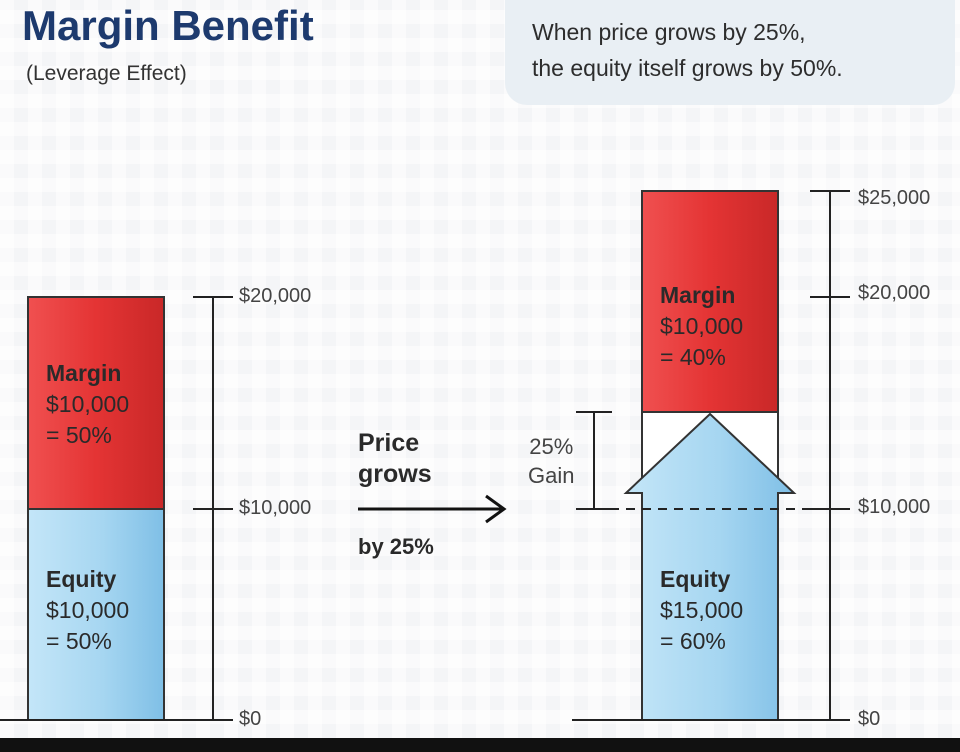 The image size is (960, 752). I want to click on right-tick-0: $0, so click(869, 719).